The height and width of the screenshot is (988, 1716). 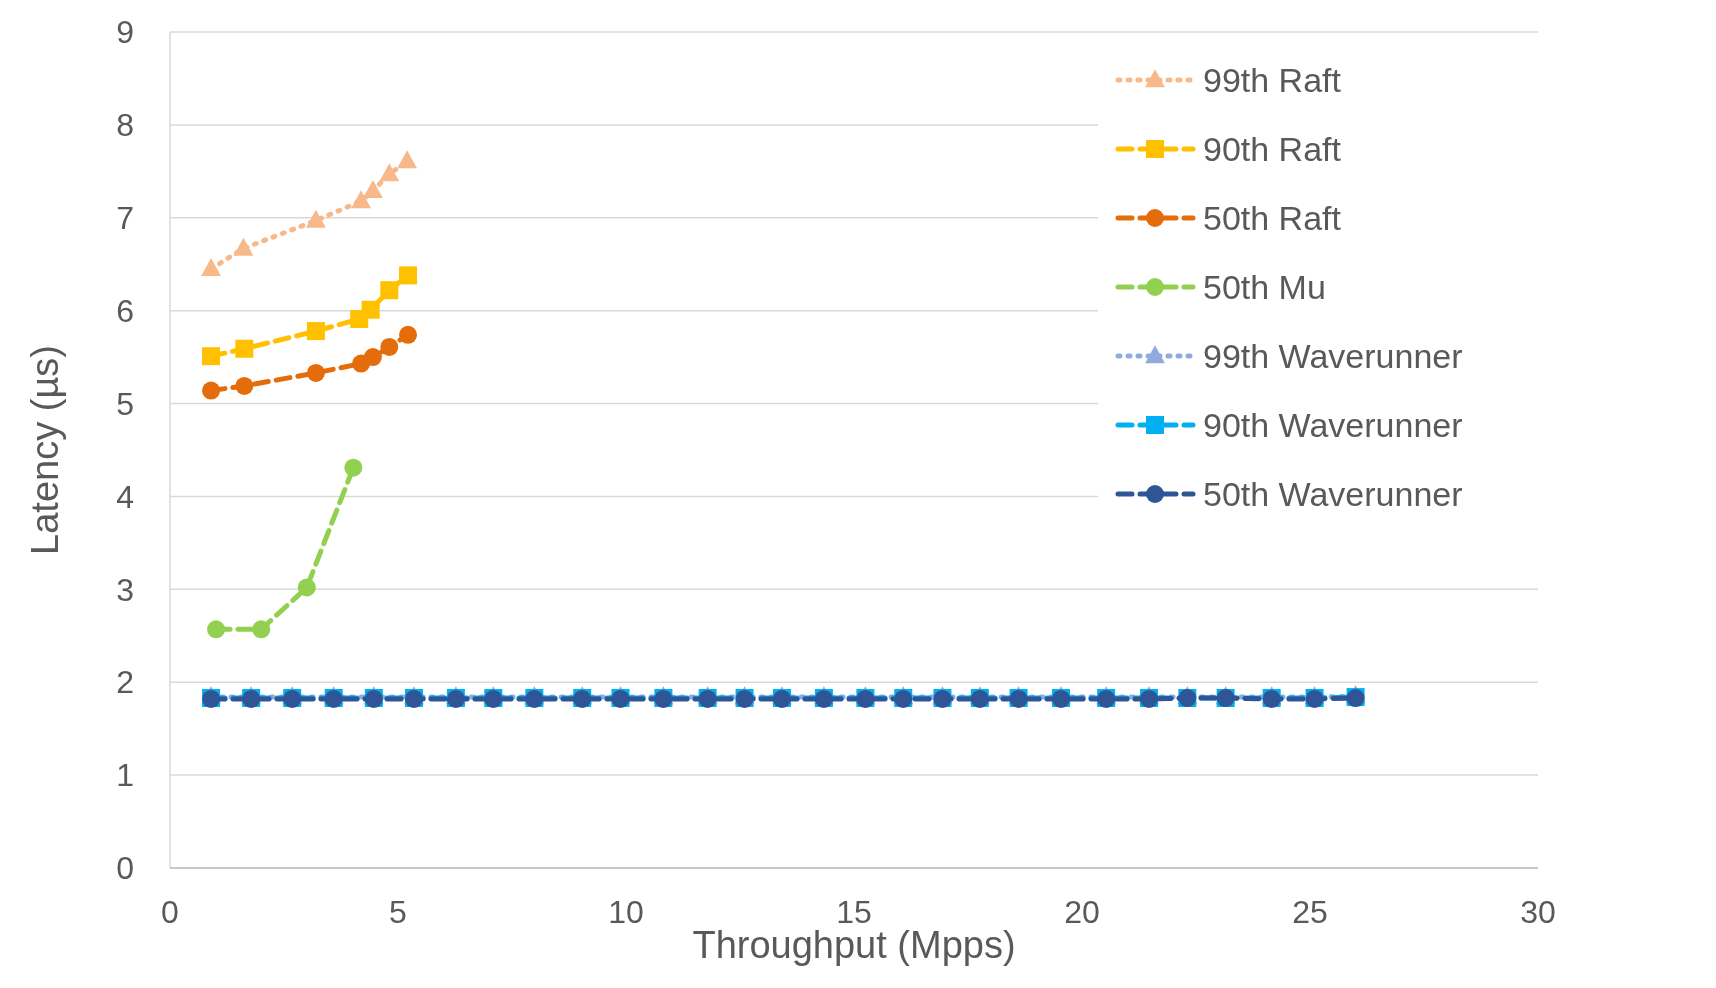 What do you see at coordinates (626, 912) in the screenshot?
I see `x-tick-label: 10` at bounding box center [626, 912].